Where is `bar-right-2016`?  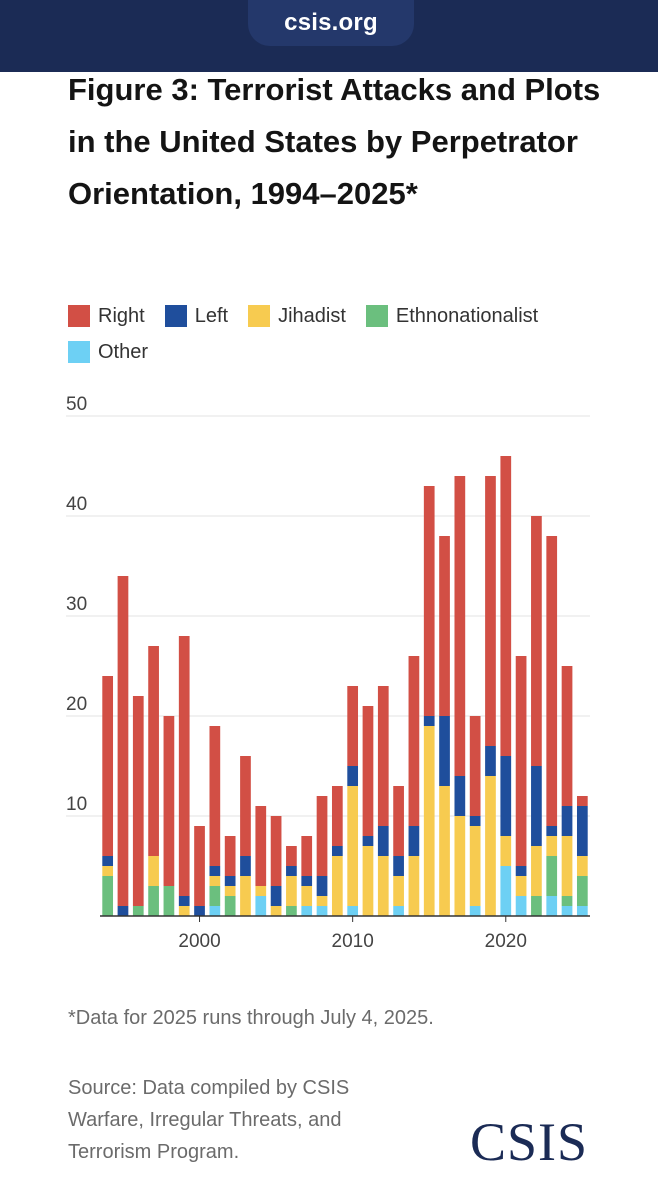
bar-right-2016 is located at coordinates (444, 626).